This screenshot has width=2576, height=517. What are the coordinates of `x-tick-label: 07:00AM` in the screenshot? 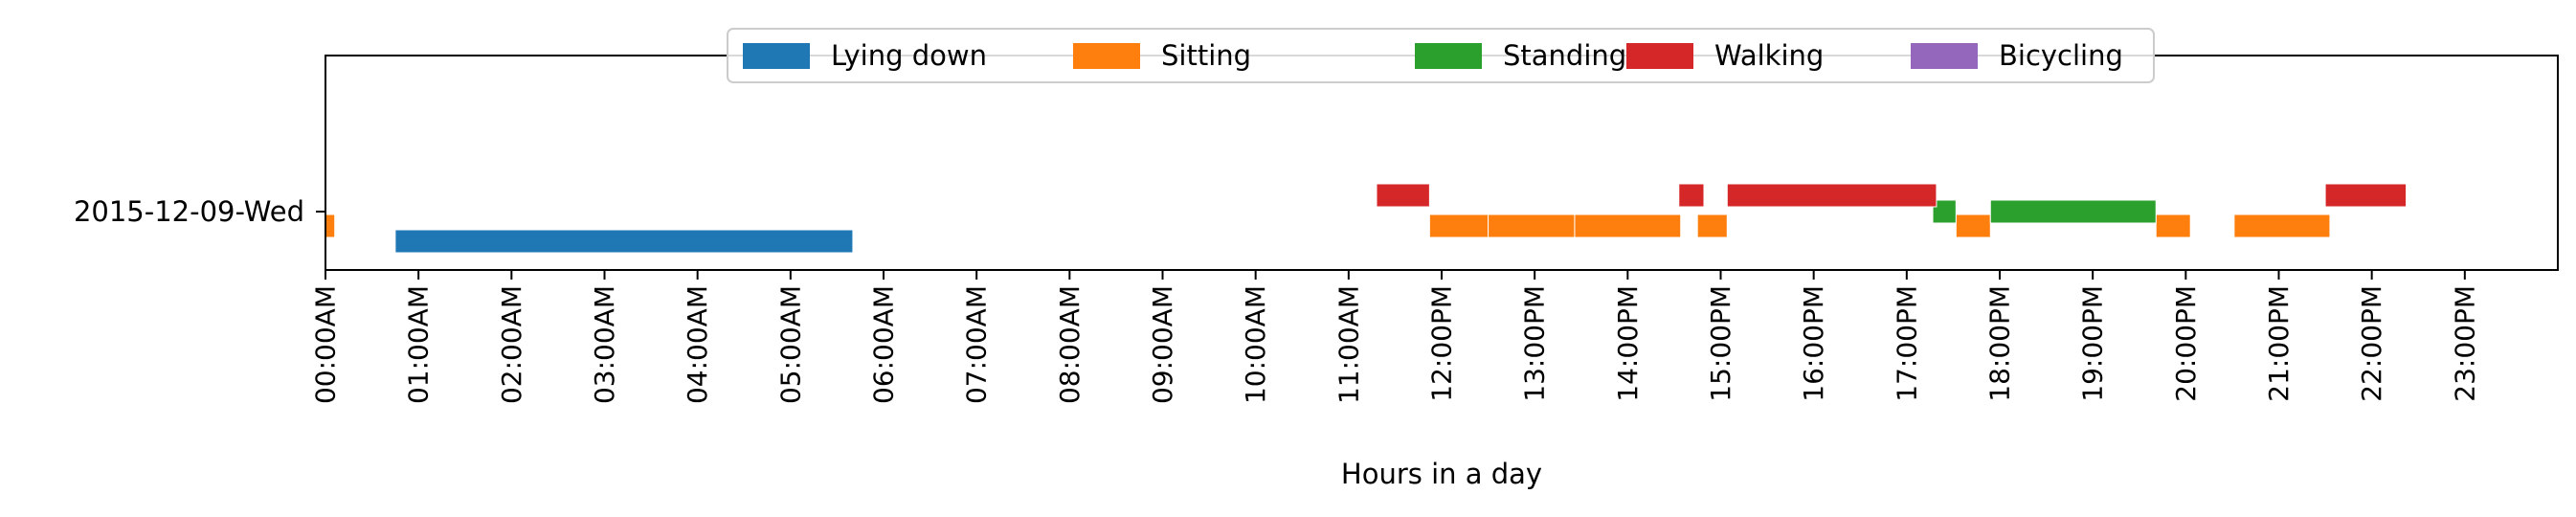 It's located at (977, 344).